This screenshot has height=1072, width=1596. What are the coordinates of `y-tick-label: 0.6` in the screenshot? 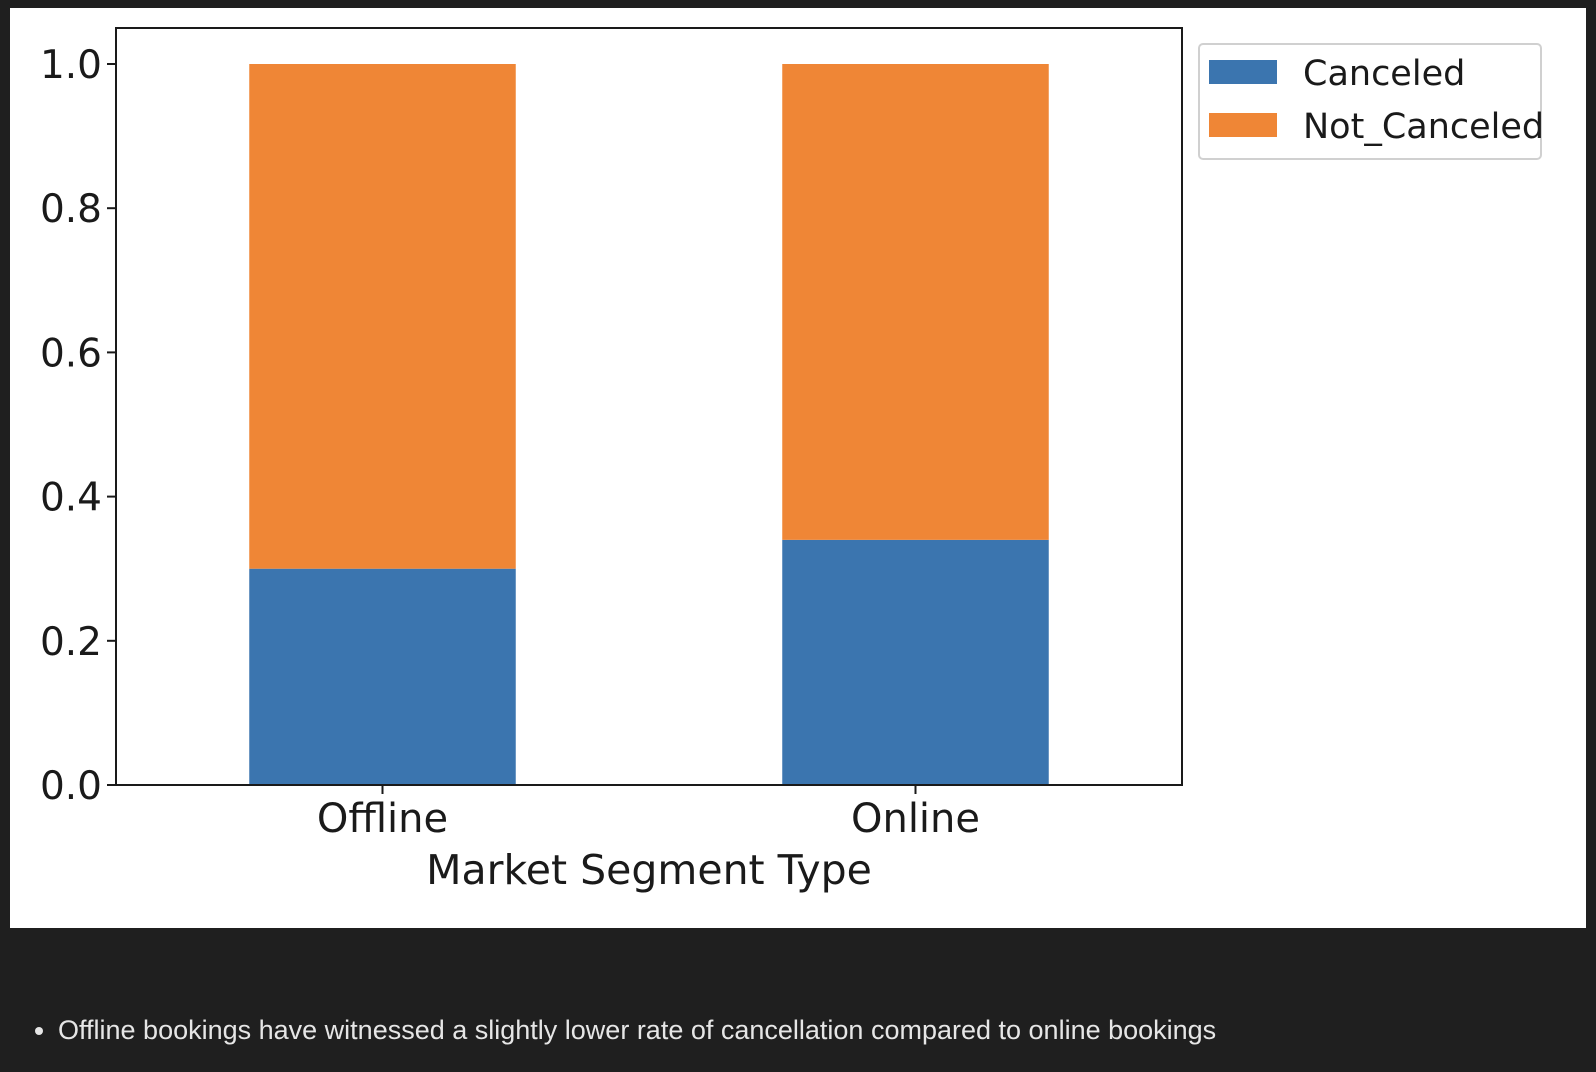 It's located at (71, 353).